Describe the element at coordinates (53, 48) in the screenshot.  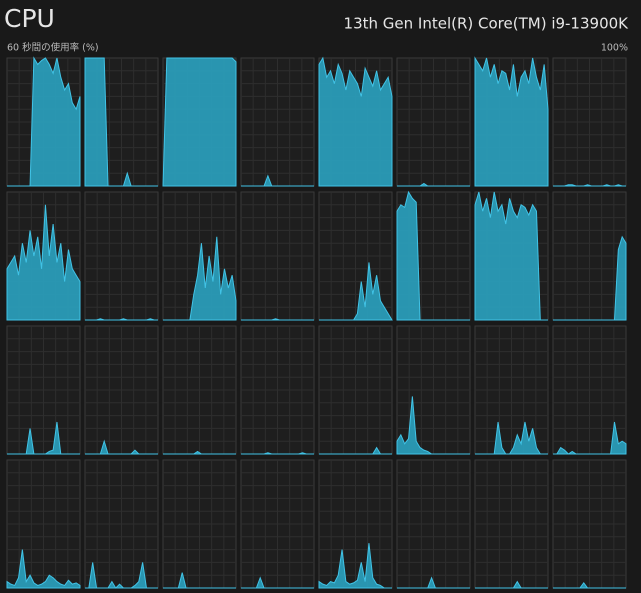
I see `graph-caption: 60 秒間の使用率 (%)` at that location.